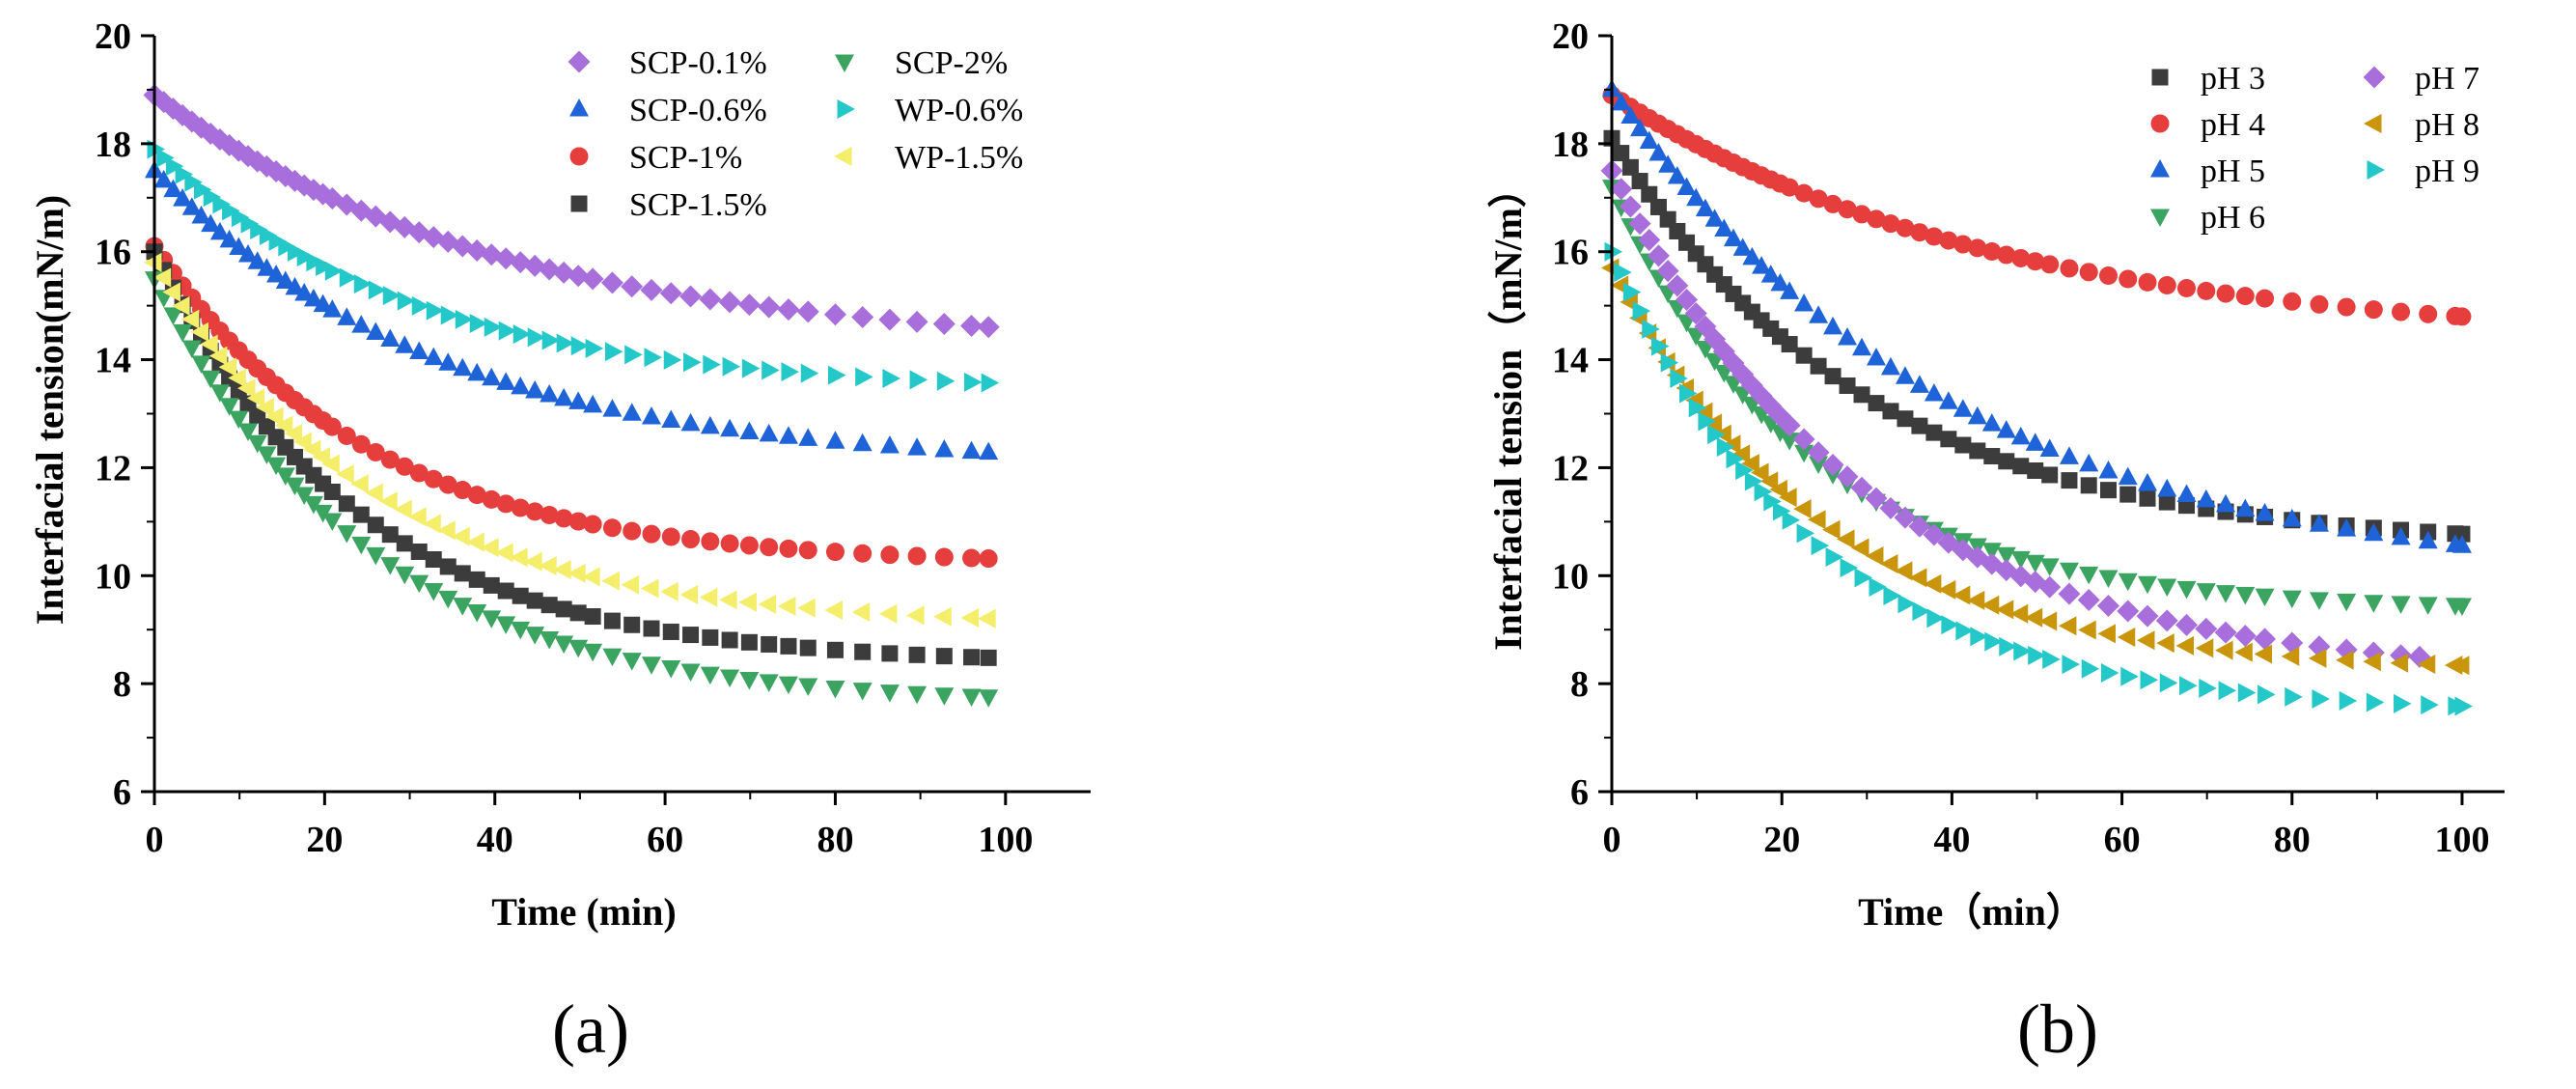 This screenshot has height=1089, width=2576. Describe the element at coordinates (1570, 576) in the screenshot. I see `y-tick-label: 10` at that location.